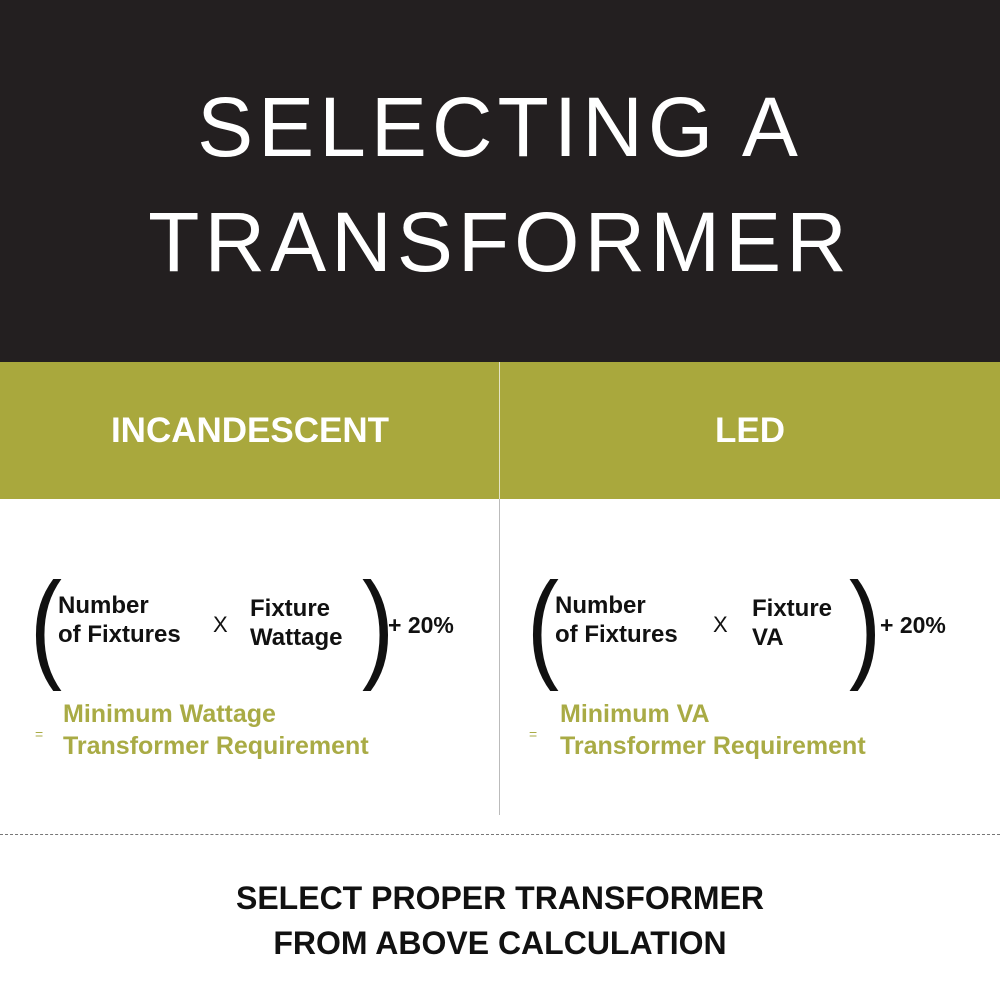 This screenshot has height=1000, width=1000. What do you see at coordinates (169, 714) in the screenshot?
I see `result-line: Minimum Wattage` at bounding box center [169, 714].